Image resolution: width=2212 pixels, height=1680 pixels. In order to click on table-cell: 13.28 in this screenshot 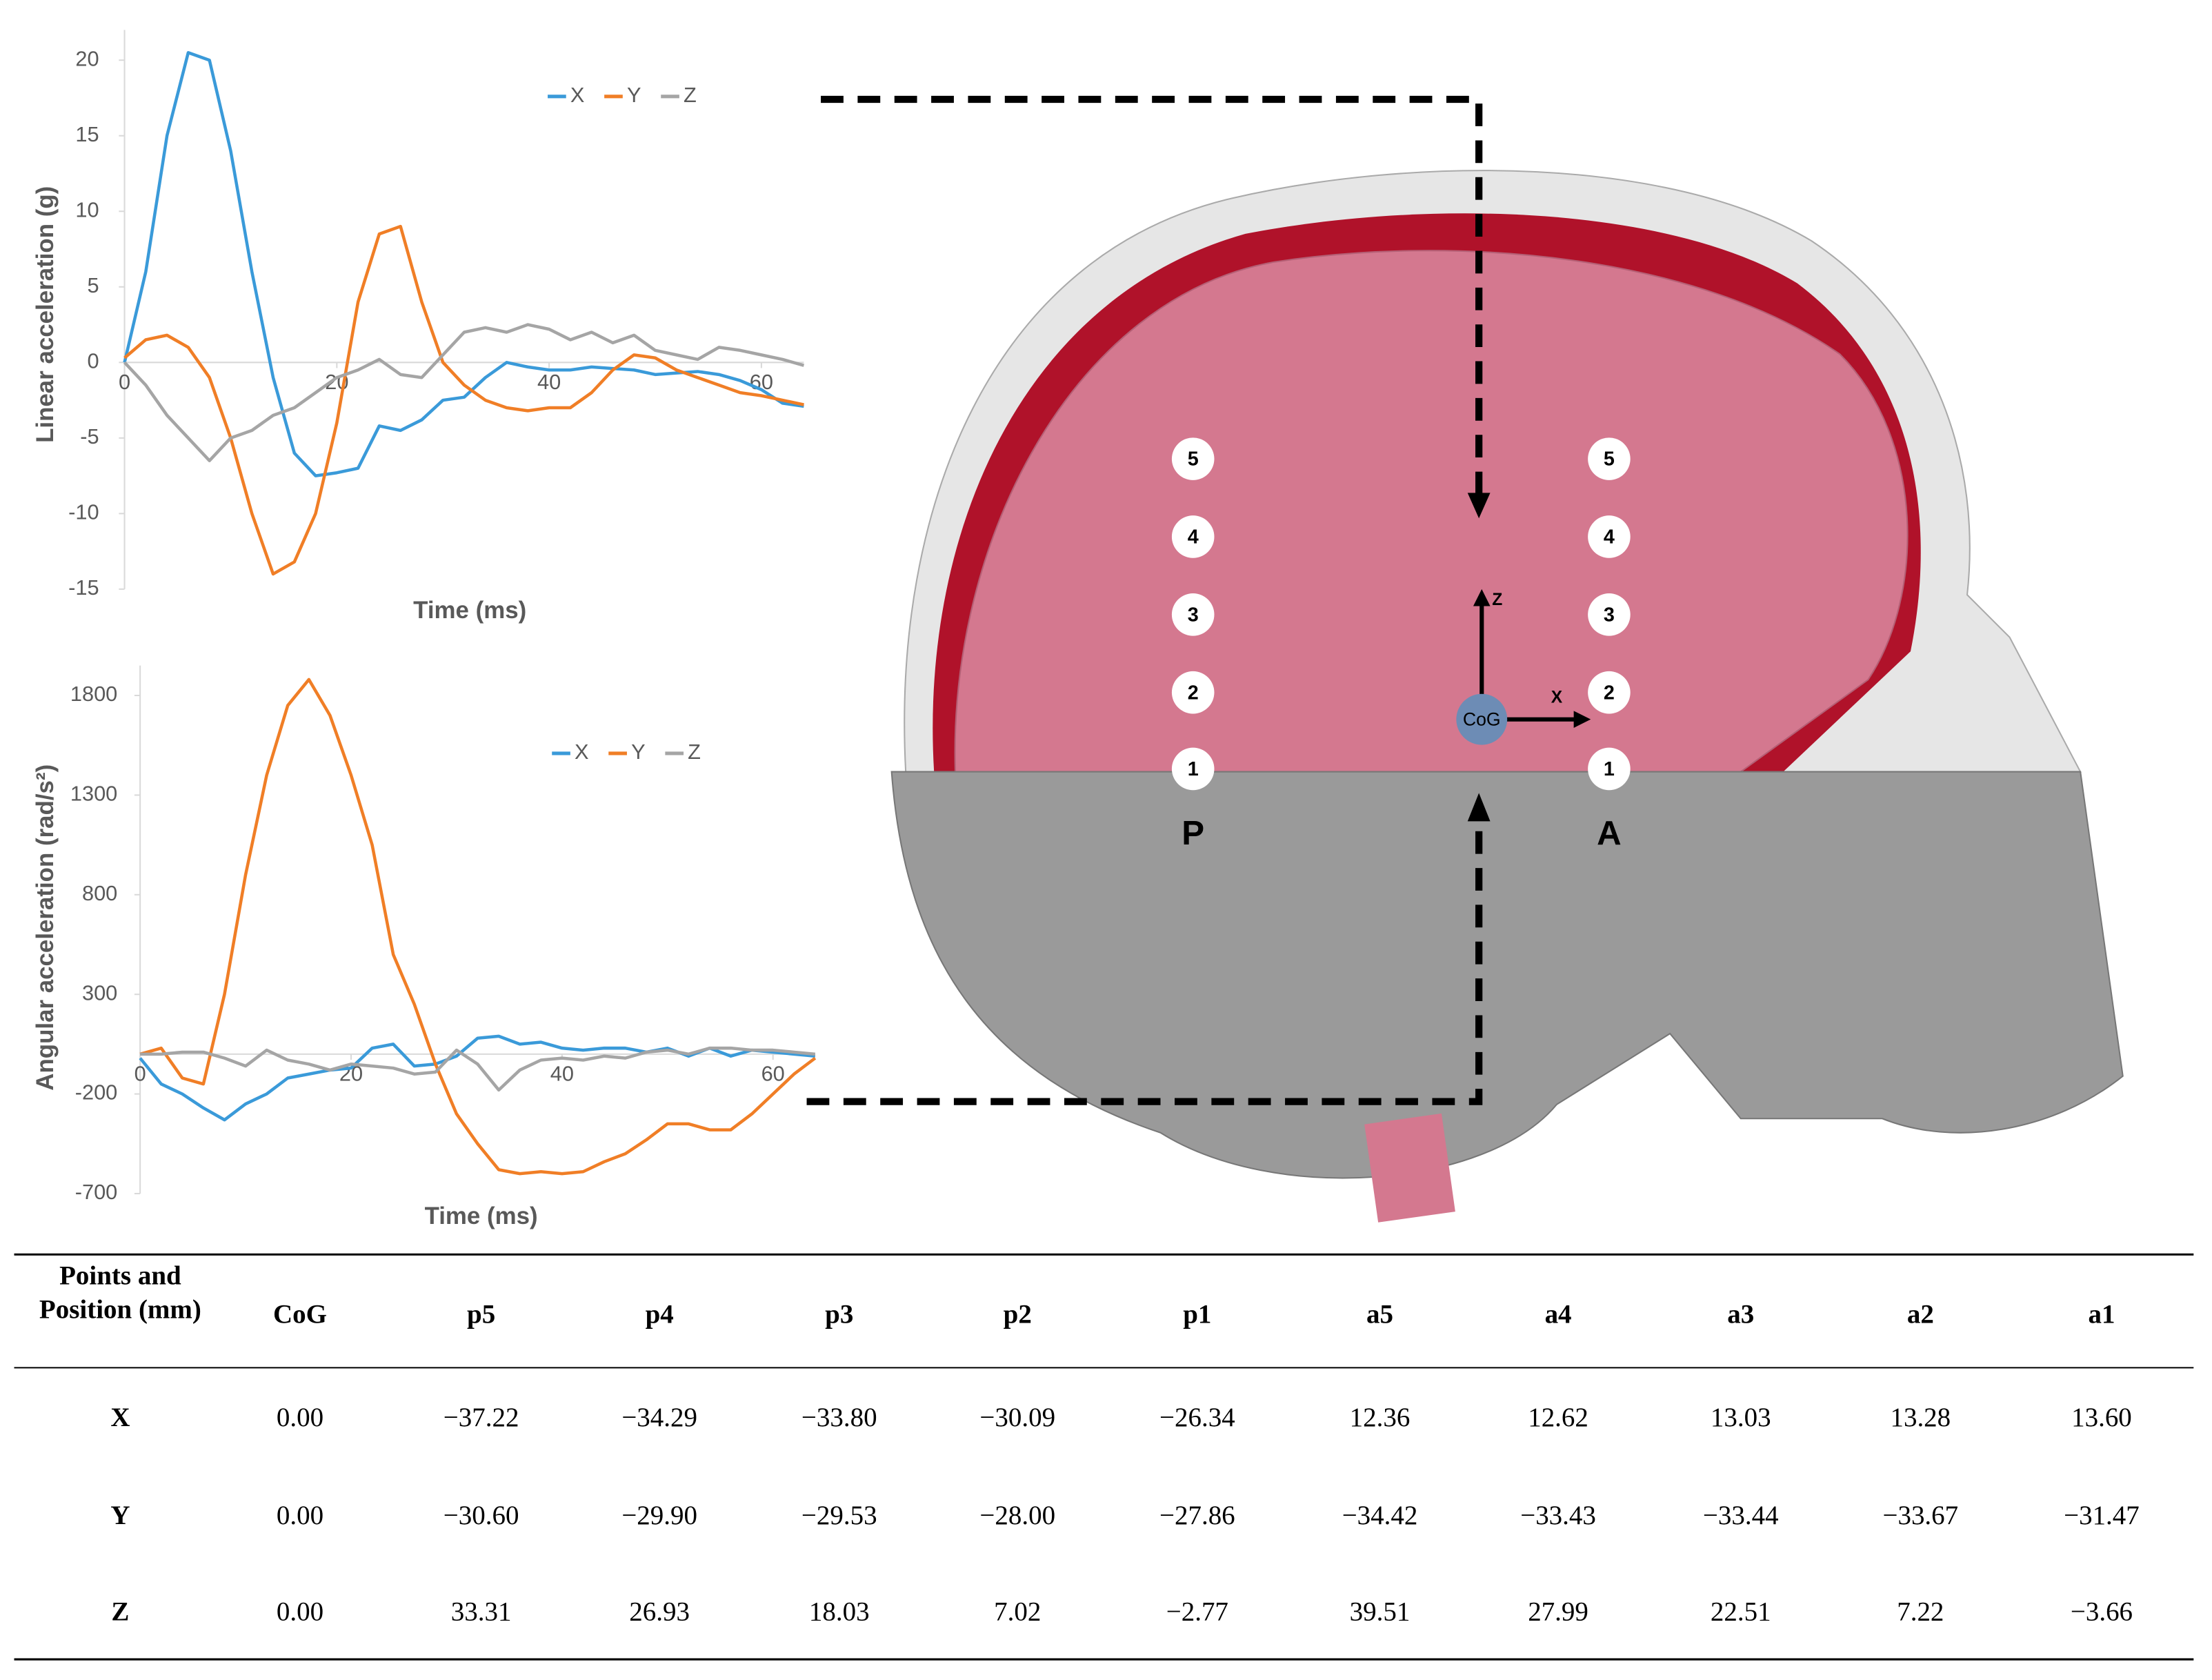, I will do `click(1920, 1417)`.